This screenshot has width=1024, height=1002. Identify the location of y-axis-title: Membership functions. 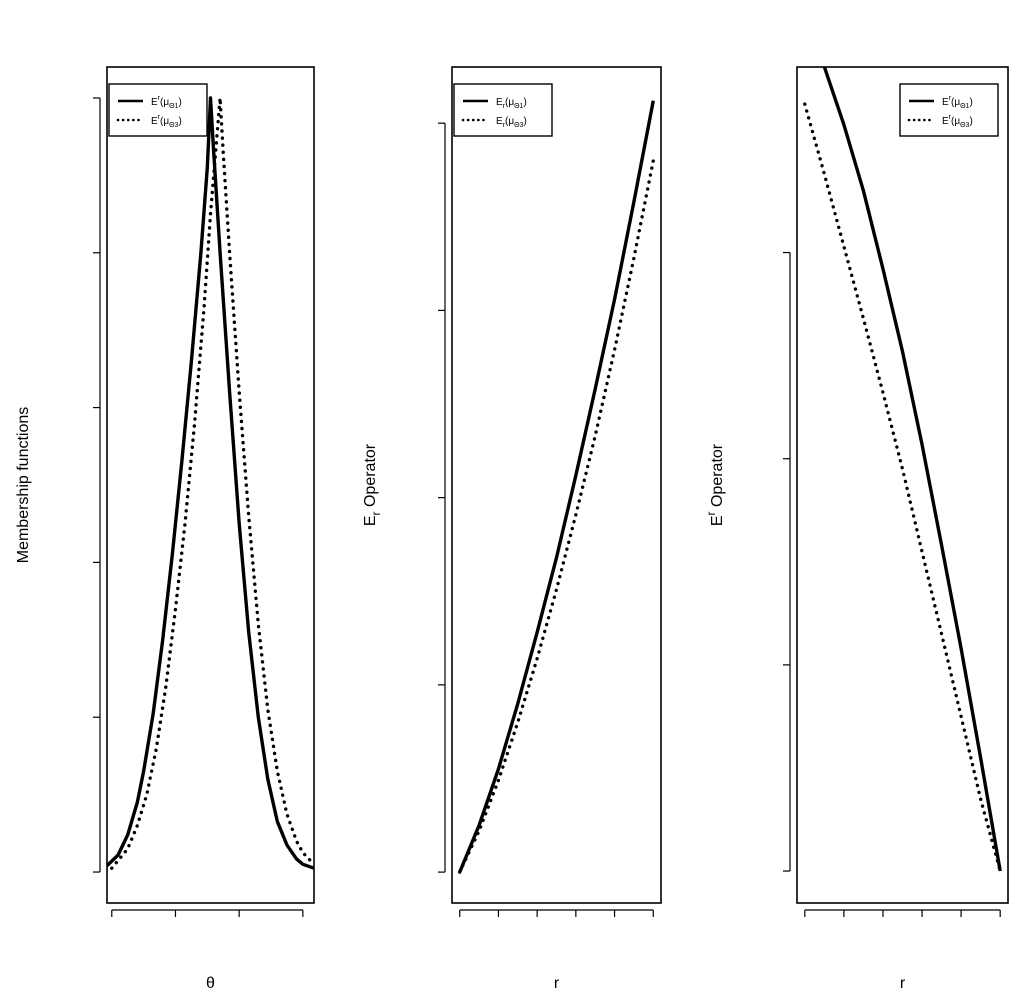
(23, 485).